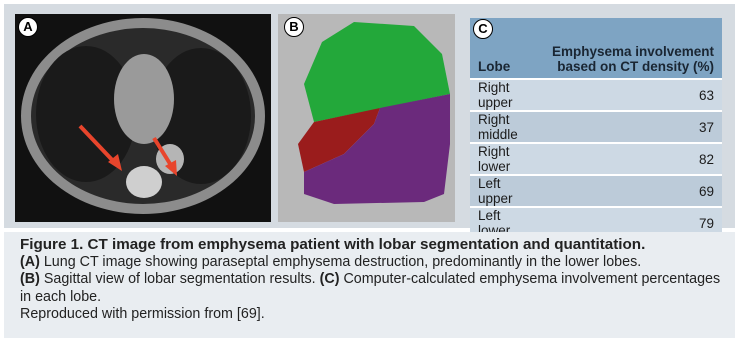 The image size is (739, 342). What do you see at coordinates (504, 190) in the screenshot?
I see `lobe-cell: Left upper` at bounding box center [504, 190].